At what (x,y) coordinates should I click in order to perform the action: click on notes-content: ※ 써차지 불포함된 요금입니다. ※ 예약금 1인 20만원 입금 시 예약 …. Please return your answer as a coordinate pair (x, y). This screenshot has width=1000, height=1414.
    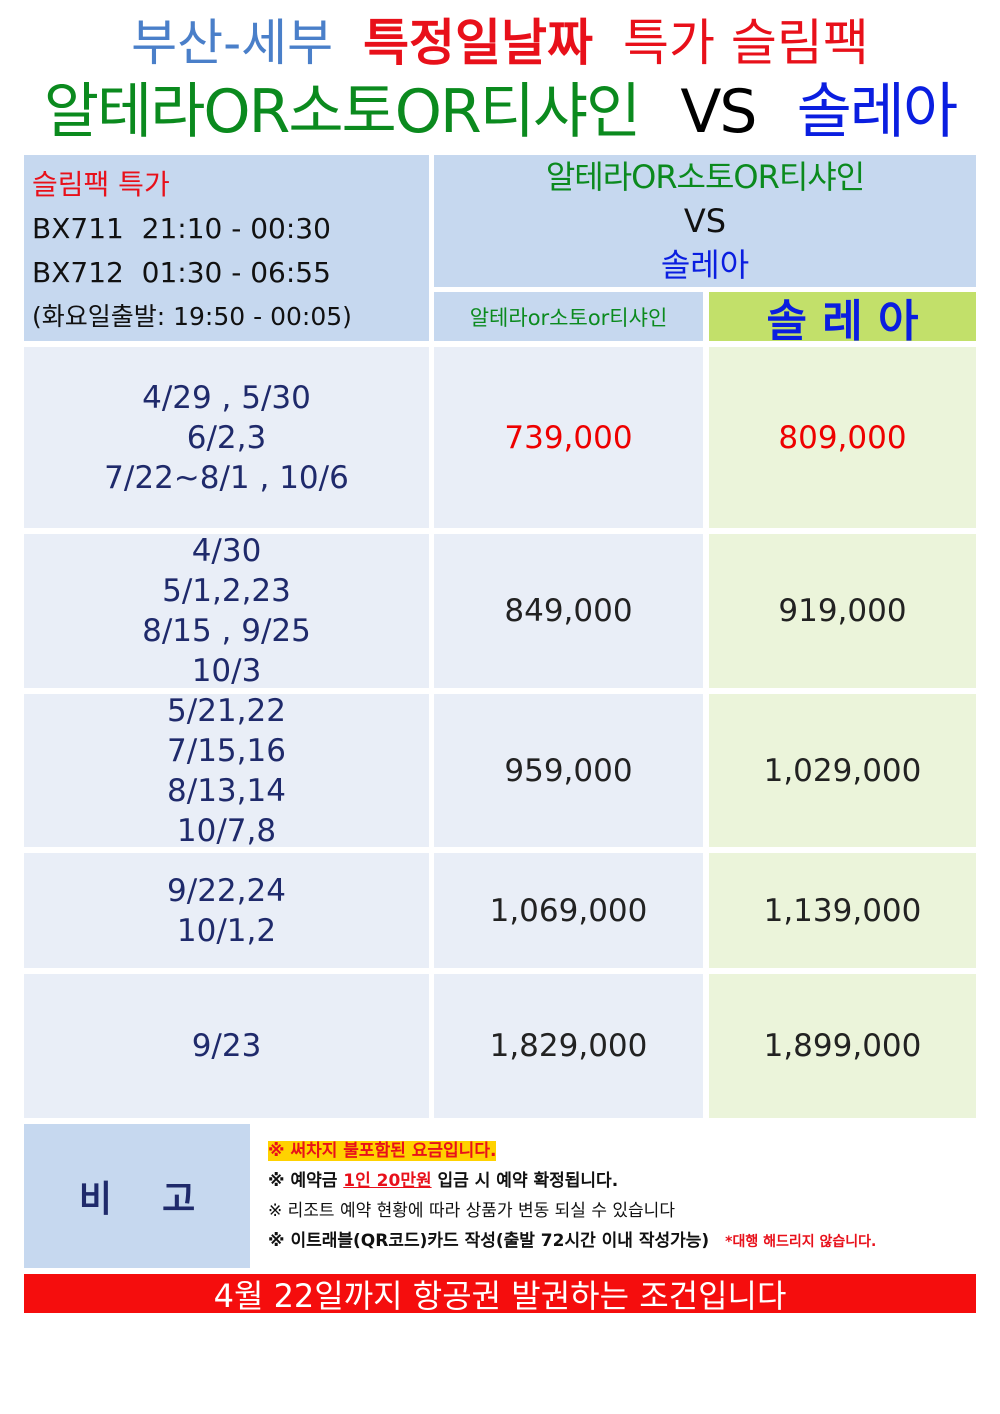
    Looking at the image, I should click on (622, 1196).